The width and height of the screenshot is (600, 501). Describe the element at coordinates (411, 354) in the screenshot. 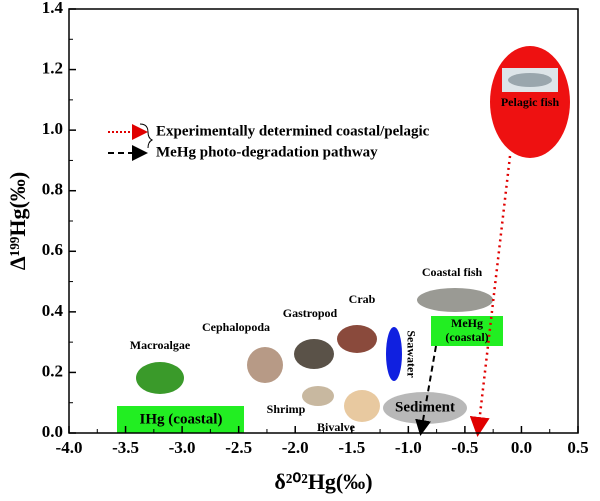

I see `label-seawater: Seawater` at that location.